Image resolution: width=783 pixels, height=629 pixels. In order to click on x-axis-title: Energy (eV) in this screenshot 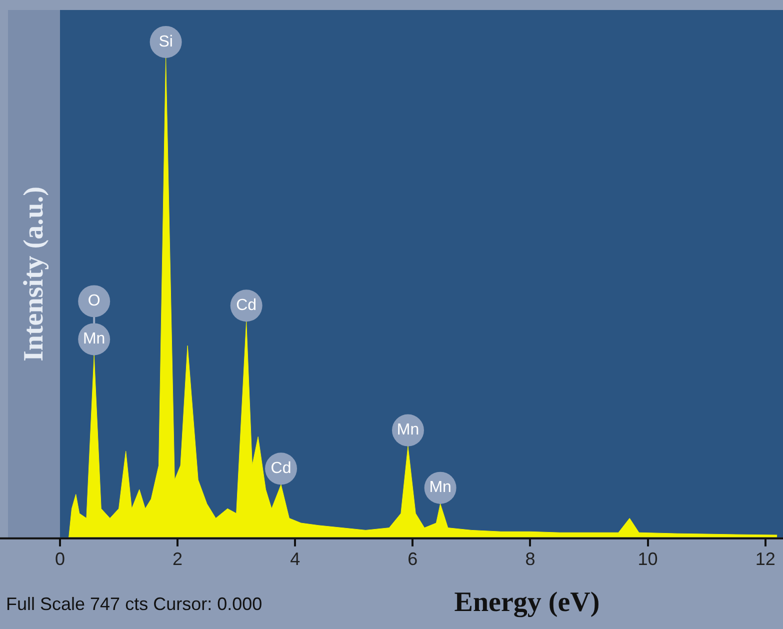, I will do `click(527, 602)`.